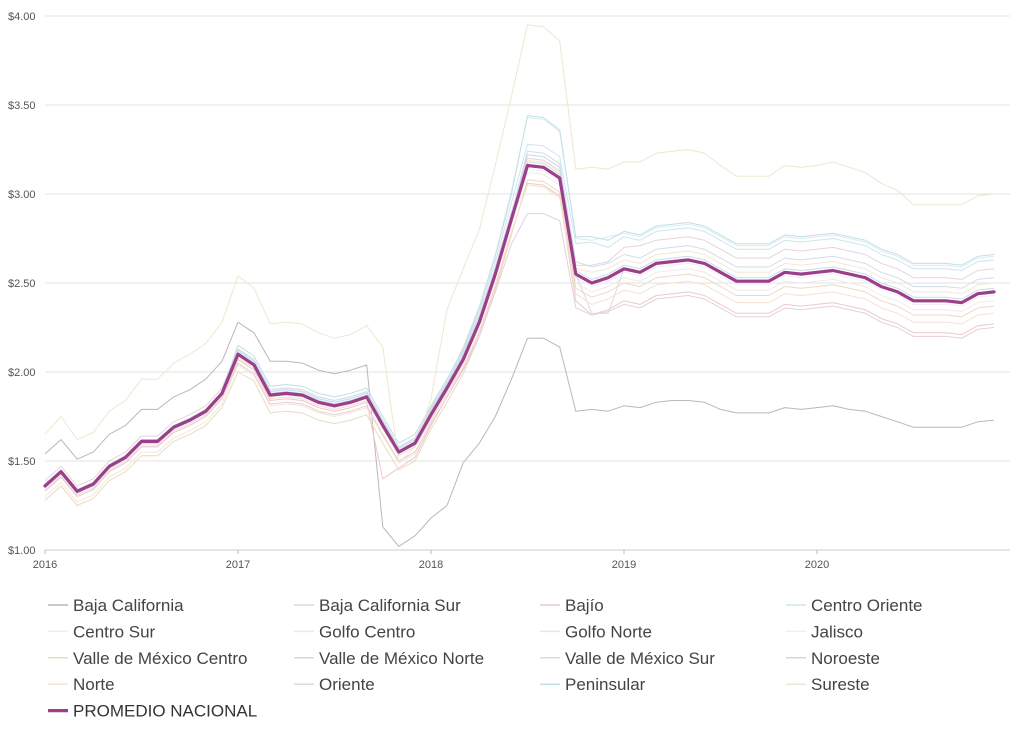 The image size is (1024, 735). What do you see at coordinates (128, 605) in the screenshot?
I see `legend-label-baja-california: Baja California` at bounding box center [128, 605].